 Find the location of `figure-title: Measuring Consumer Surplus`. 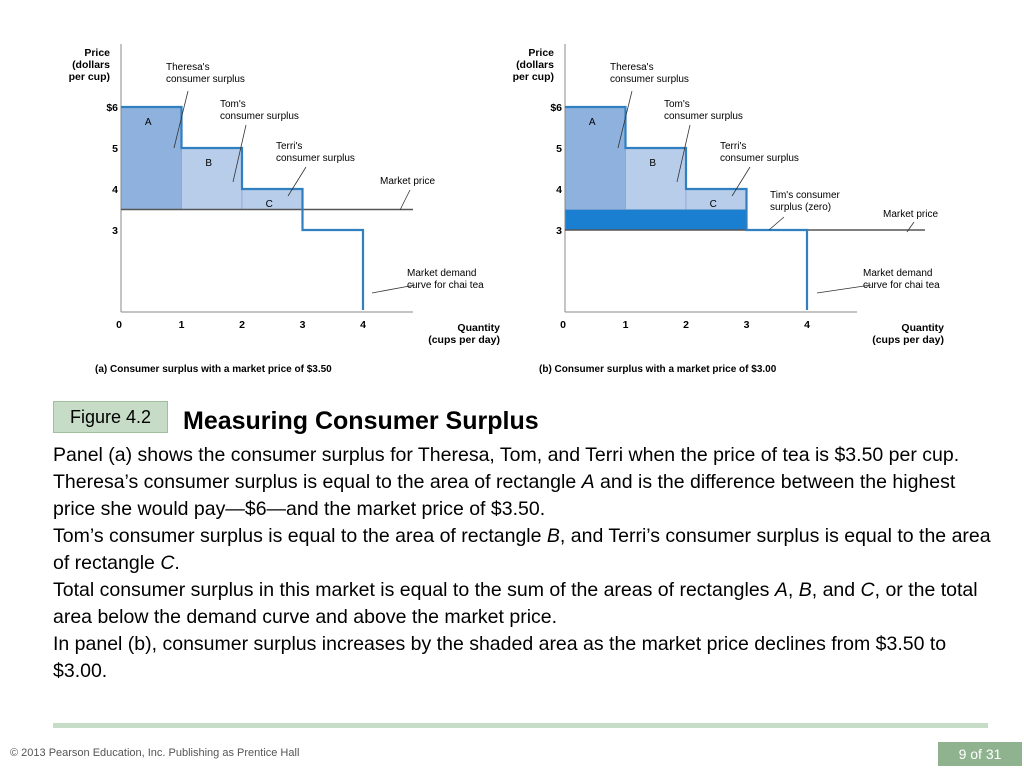

figure-title: Measuring Consumer Surplus is located at coordinates (361, 421).